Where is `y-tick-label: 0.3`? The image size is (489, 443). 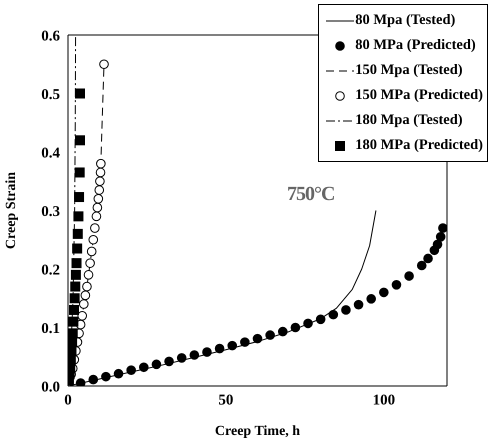
y-tick-label: 0.3 is located at coordinates (50, 212).